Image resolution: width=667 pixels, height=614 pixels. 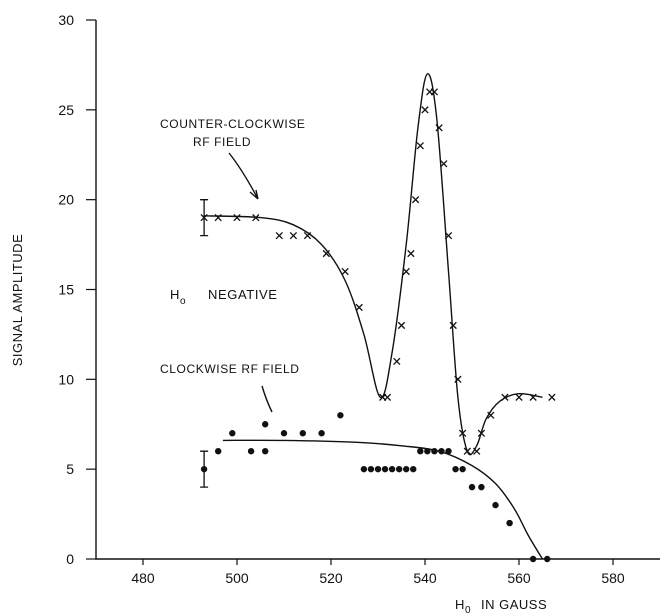 I want to click on annotation-ccw-line2: RF FIELD, so click(x=222, y=142).